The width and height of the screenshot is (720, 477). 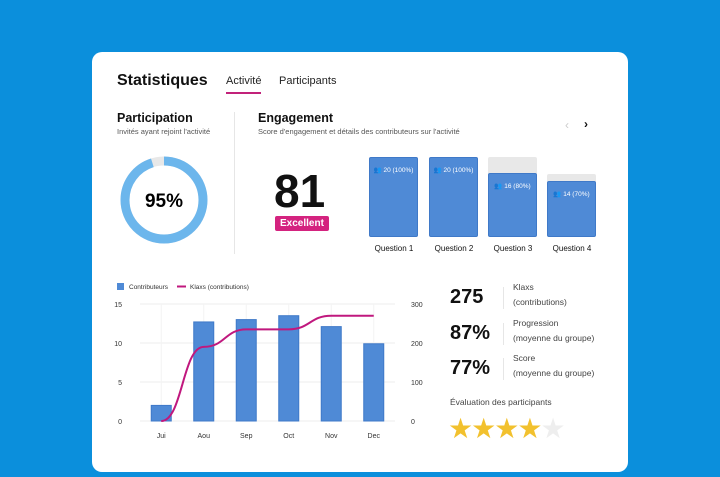 What do you see at coordinates (413, 422) in the screenshot?
I see `y-tick-right: 0` at bounding box center [413, 422].